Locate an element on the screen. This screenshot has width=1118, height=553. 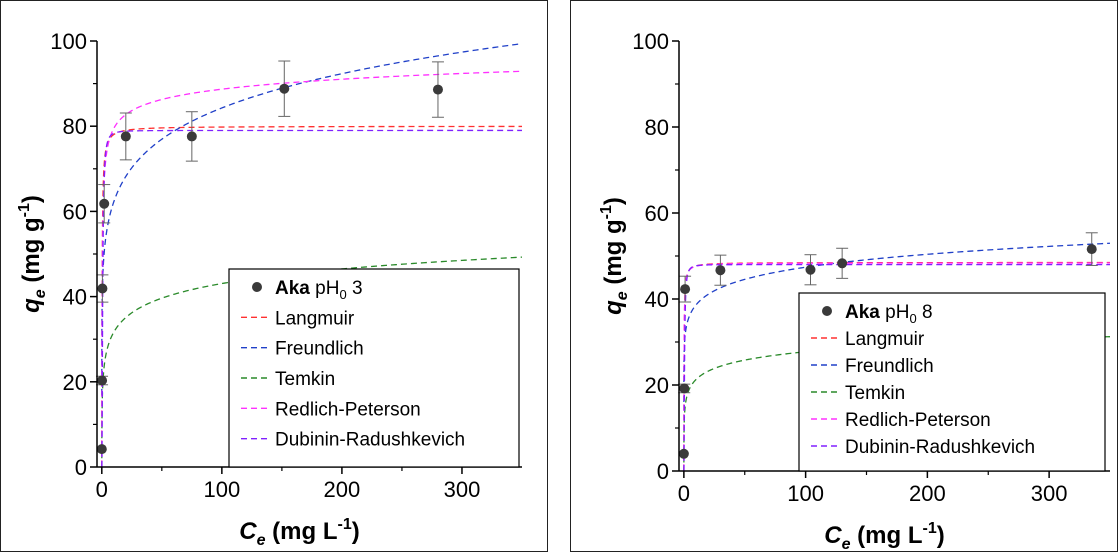
legend-label-sample: Aka pH0 8 is located at coordinates (889, 314).